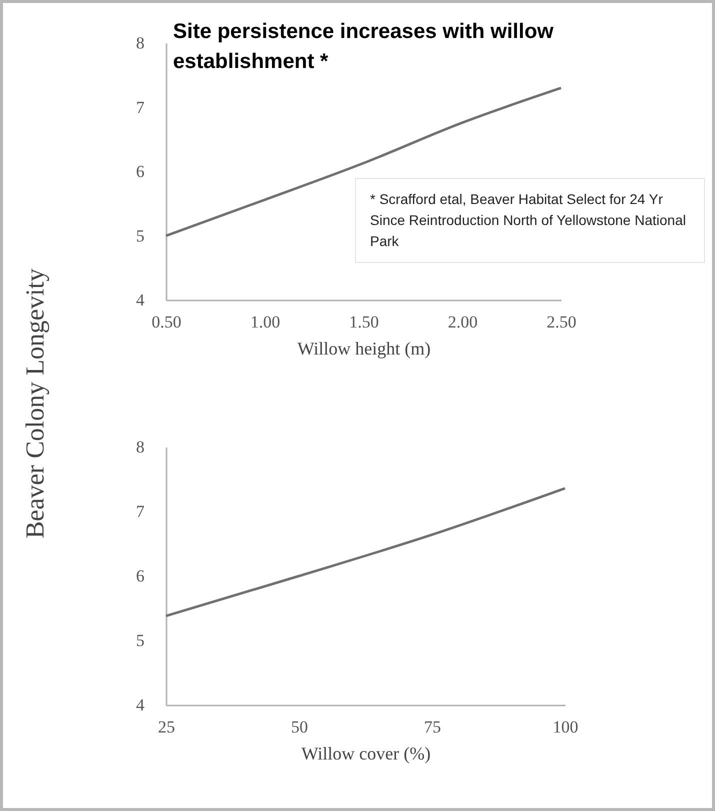  Describe the element at coordinates (265, 322) in the screenshot. I see `x-tick-label: 1.00` at that location.